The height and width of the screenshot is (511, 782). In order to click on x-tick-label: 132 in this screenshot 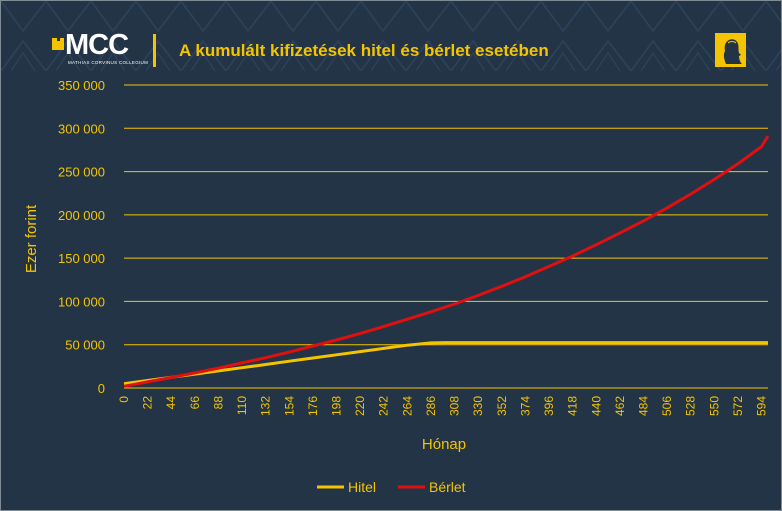, I will do `click(266, 406)`.